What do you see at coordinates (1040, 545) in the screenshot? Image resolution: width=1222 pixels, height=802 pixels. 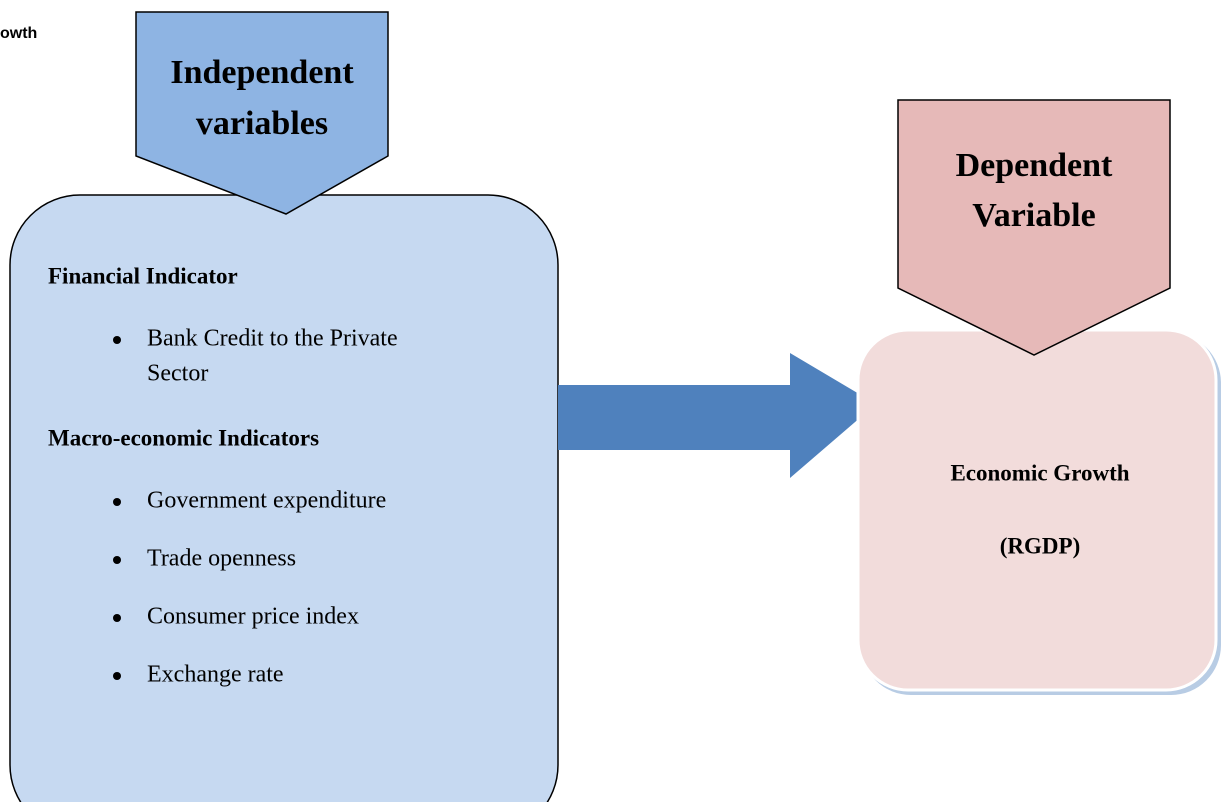 I see `dependent-line: (RGDP)` at bounding box center [1040, 545].